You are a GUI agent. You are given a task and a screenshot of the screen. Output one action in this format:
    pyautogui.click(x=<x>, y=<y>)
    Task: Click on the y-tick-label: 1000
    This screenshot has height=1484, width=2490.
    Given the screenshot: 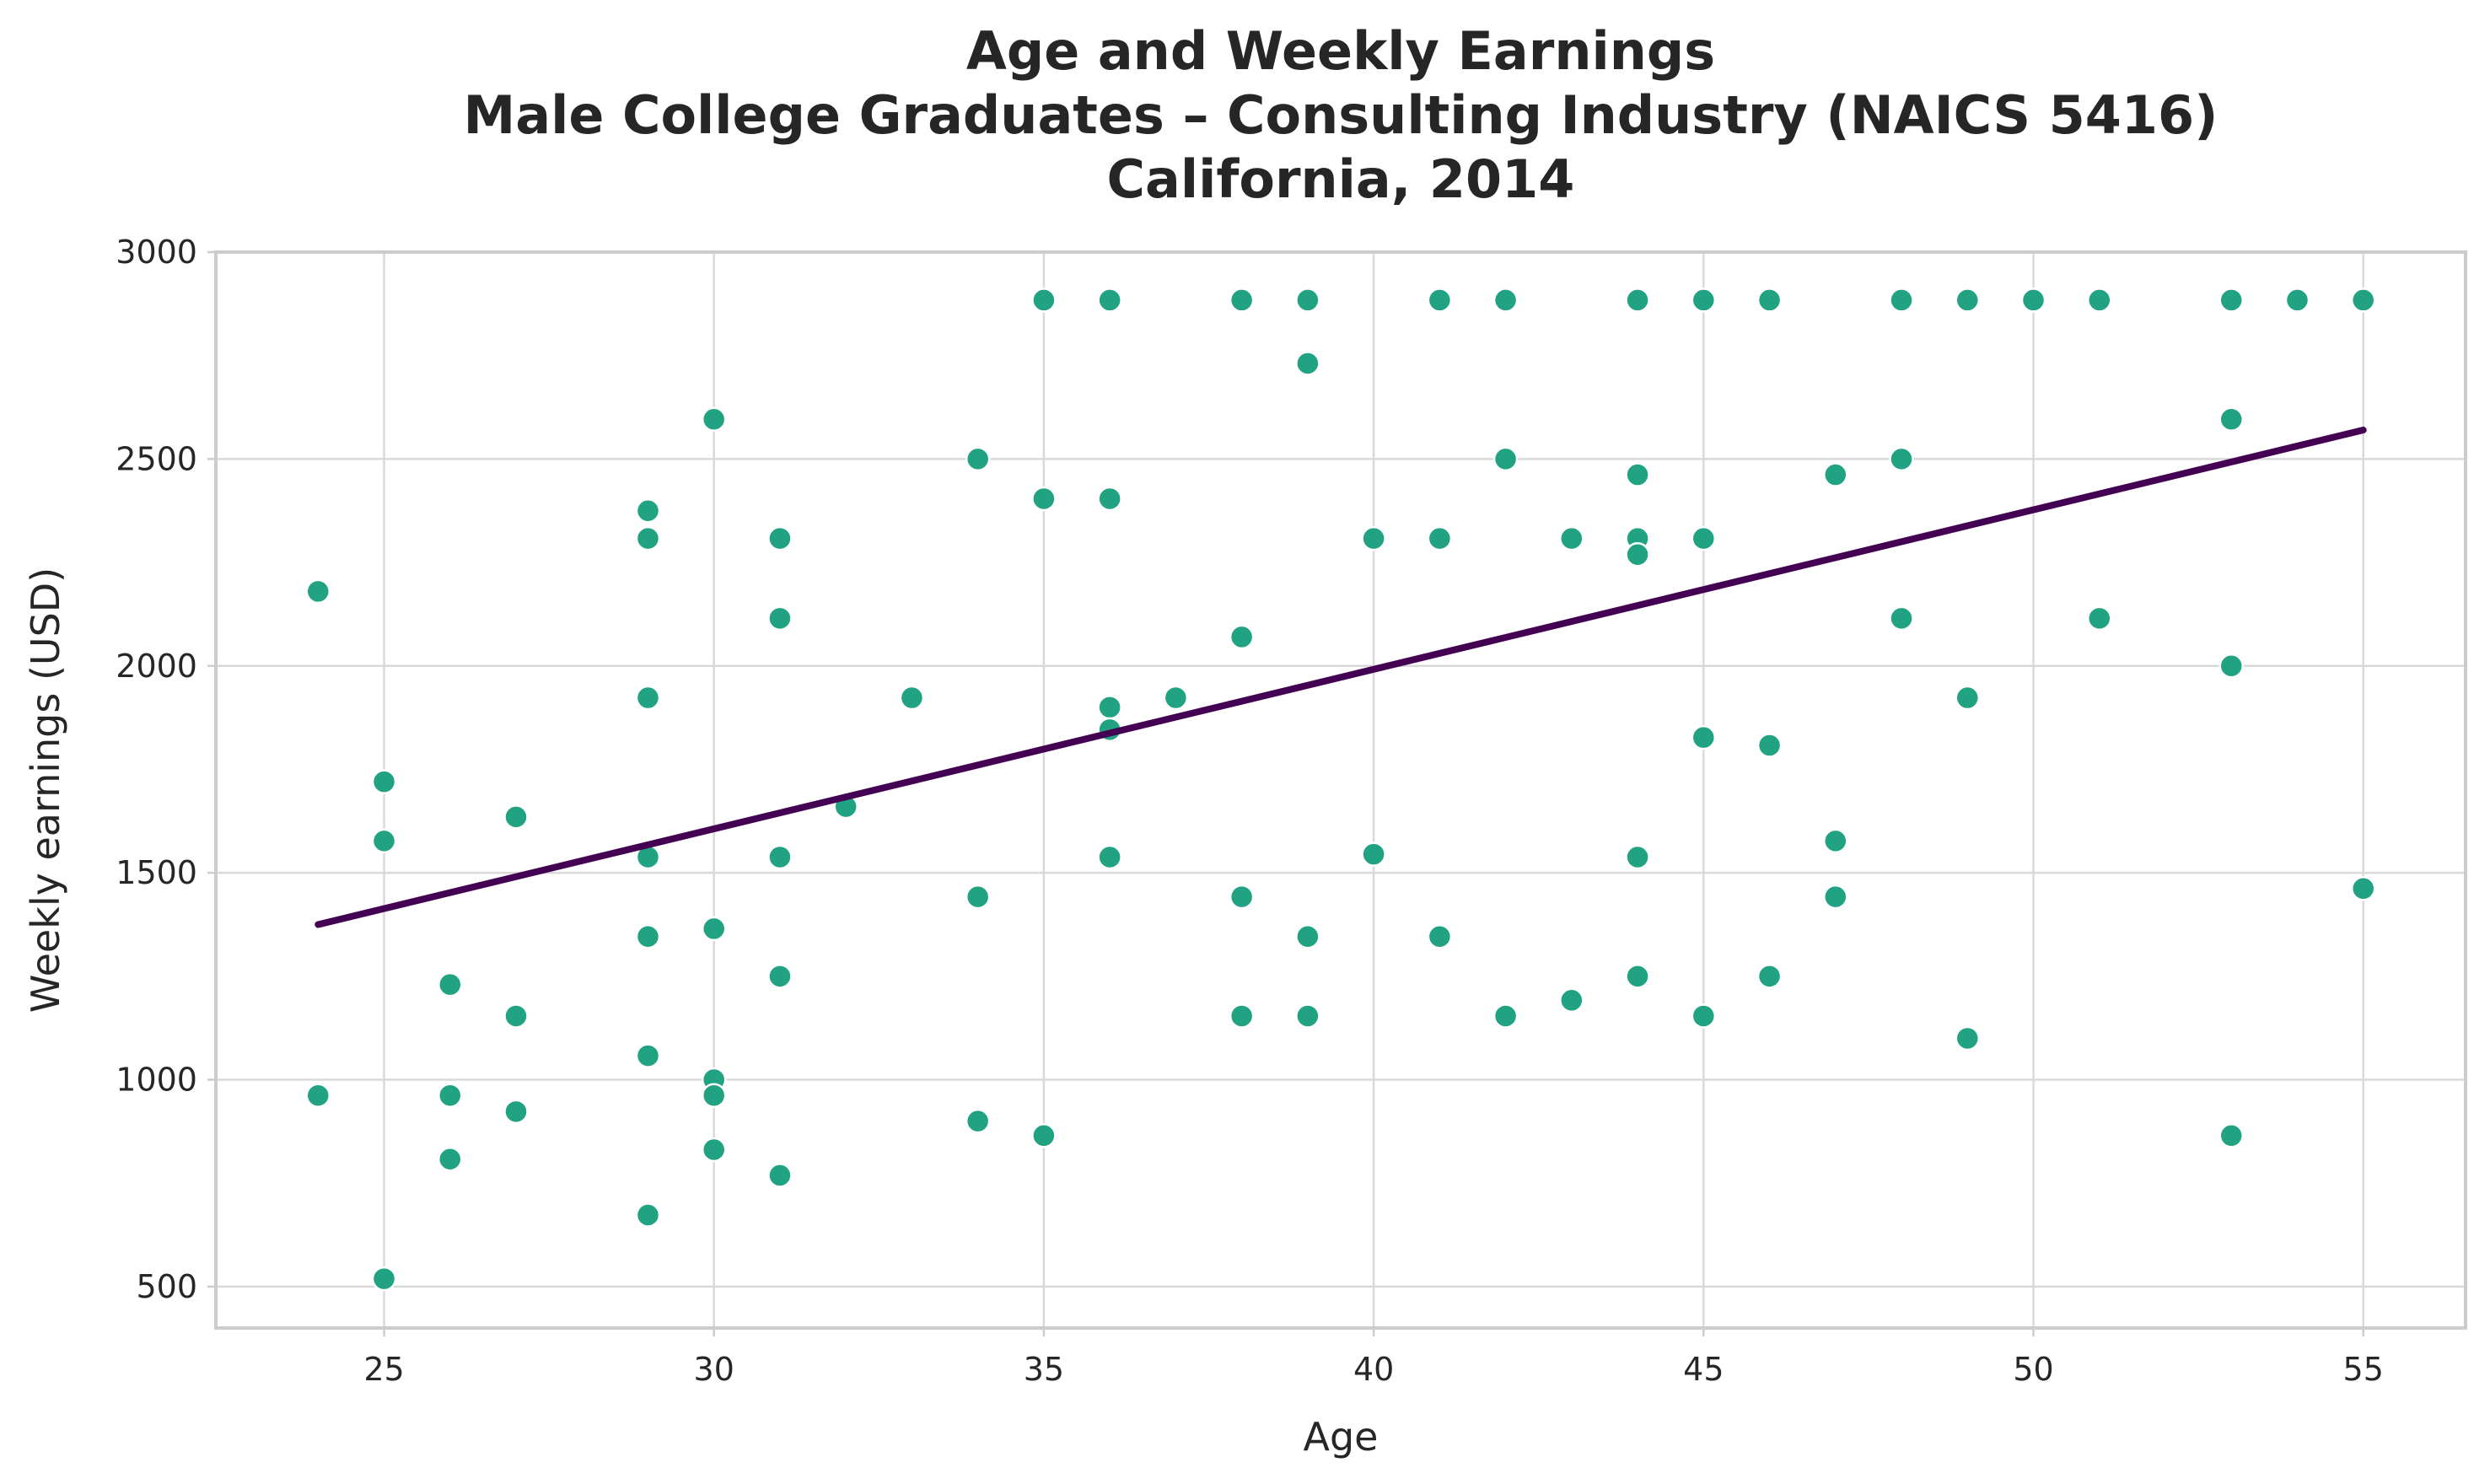 What is the action you would take?
    pyautogui.click(x=156, y=1080)
    